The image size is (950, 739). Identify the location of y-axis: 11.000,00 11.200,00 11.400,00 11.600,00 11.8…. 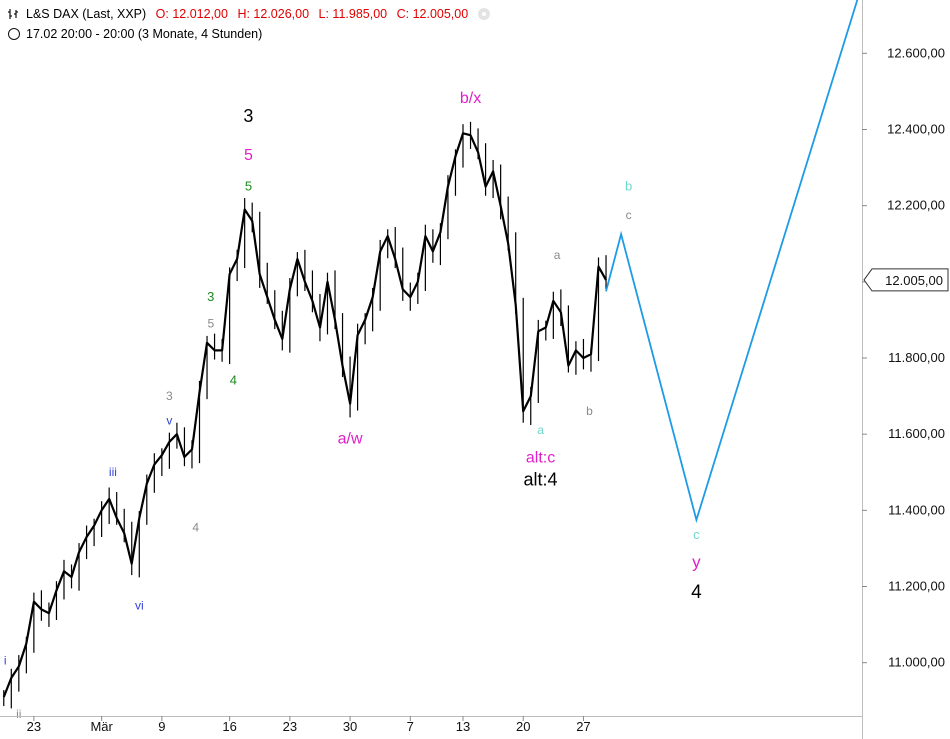
(905, 369).